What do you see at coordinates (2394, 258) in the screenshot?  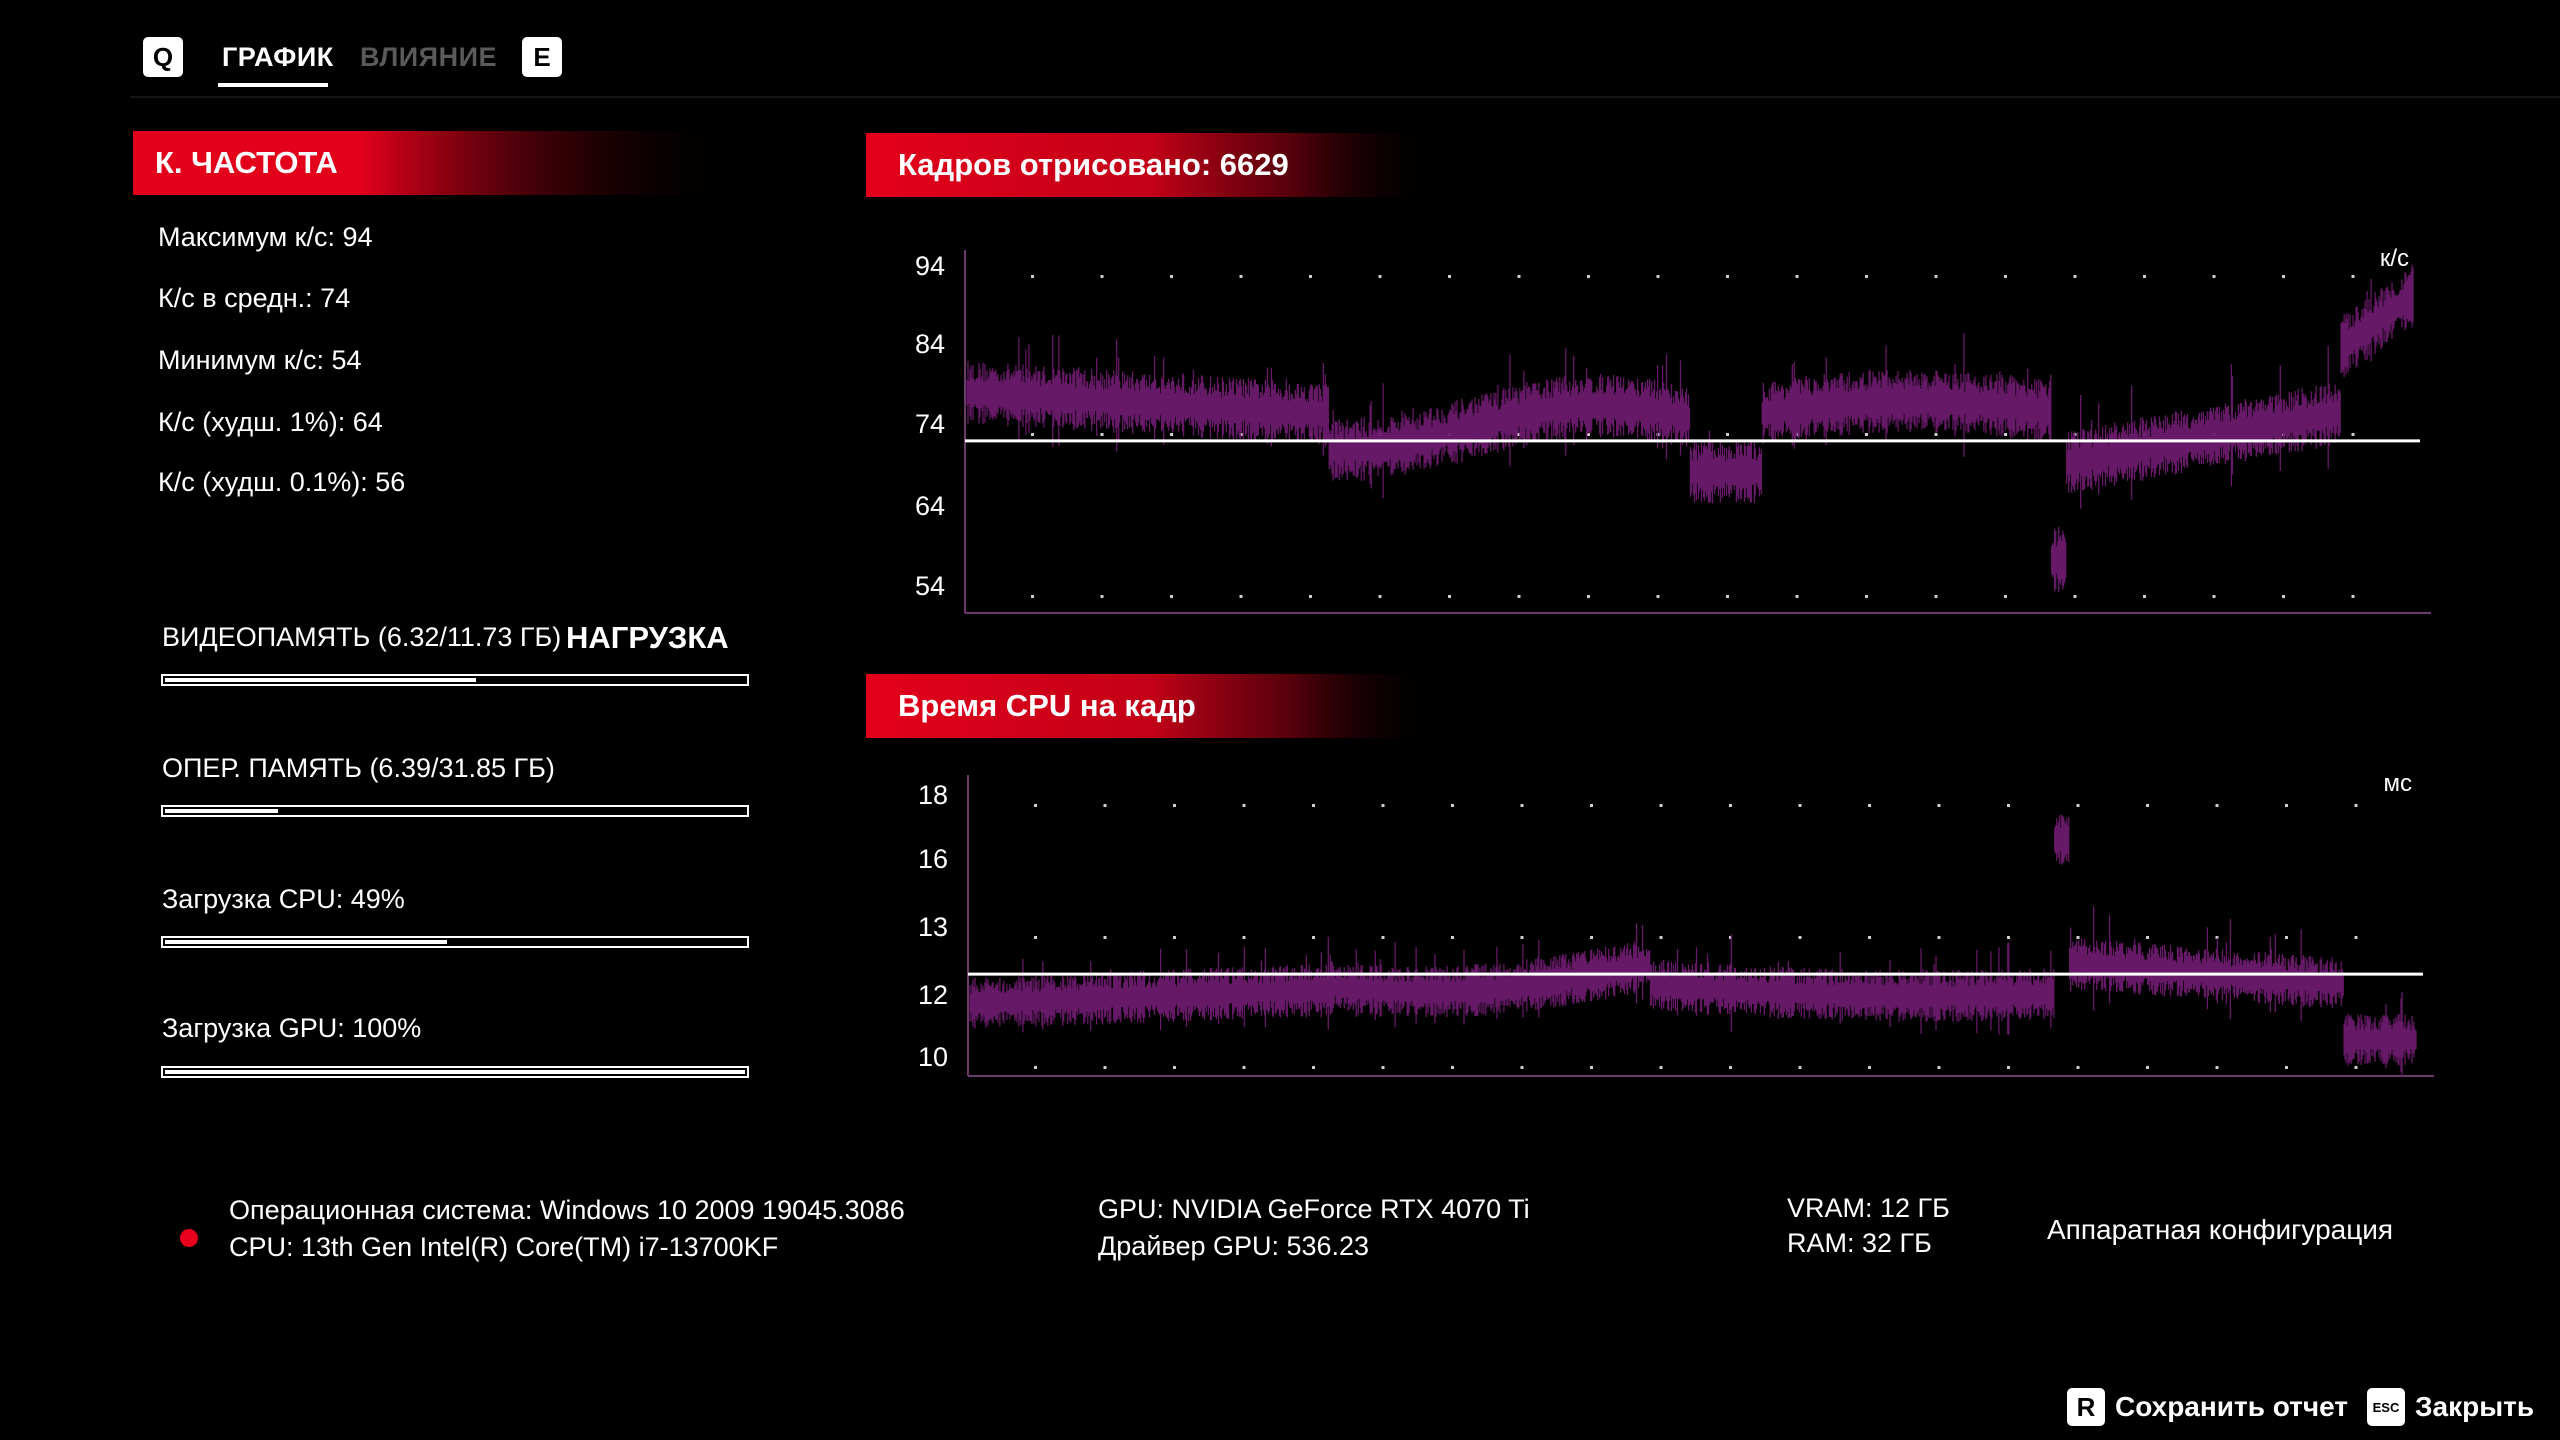 I see `unit-label: к/с` at bounding box center [2394, 258].